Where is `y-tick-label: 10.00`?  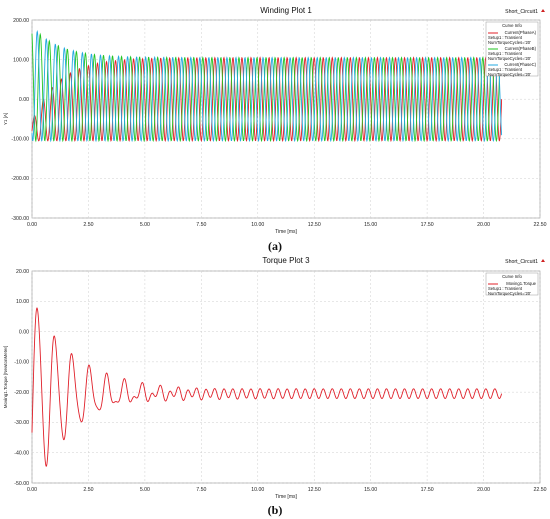 y-tick-label: 10.00 is located at coordinates (22, 302).